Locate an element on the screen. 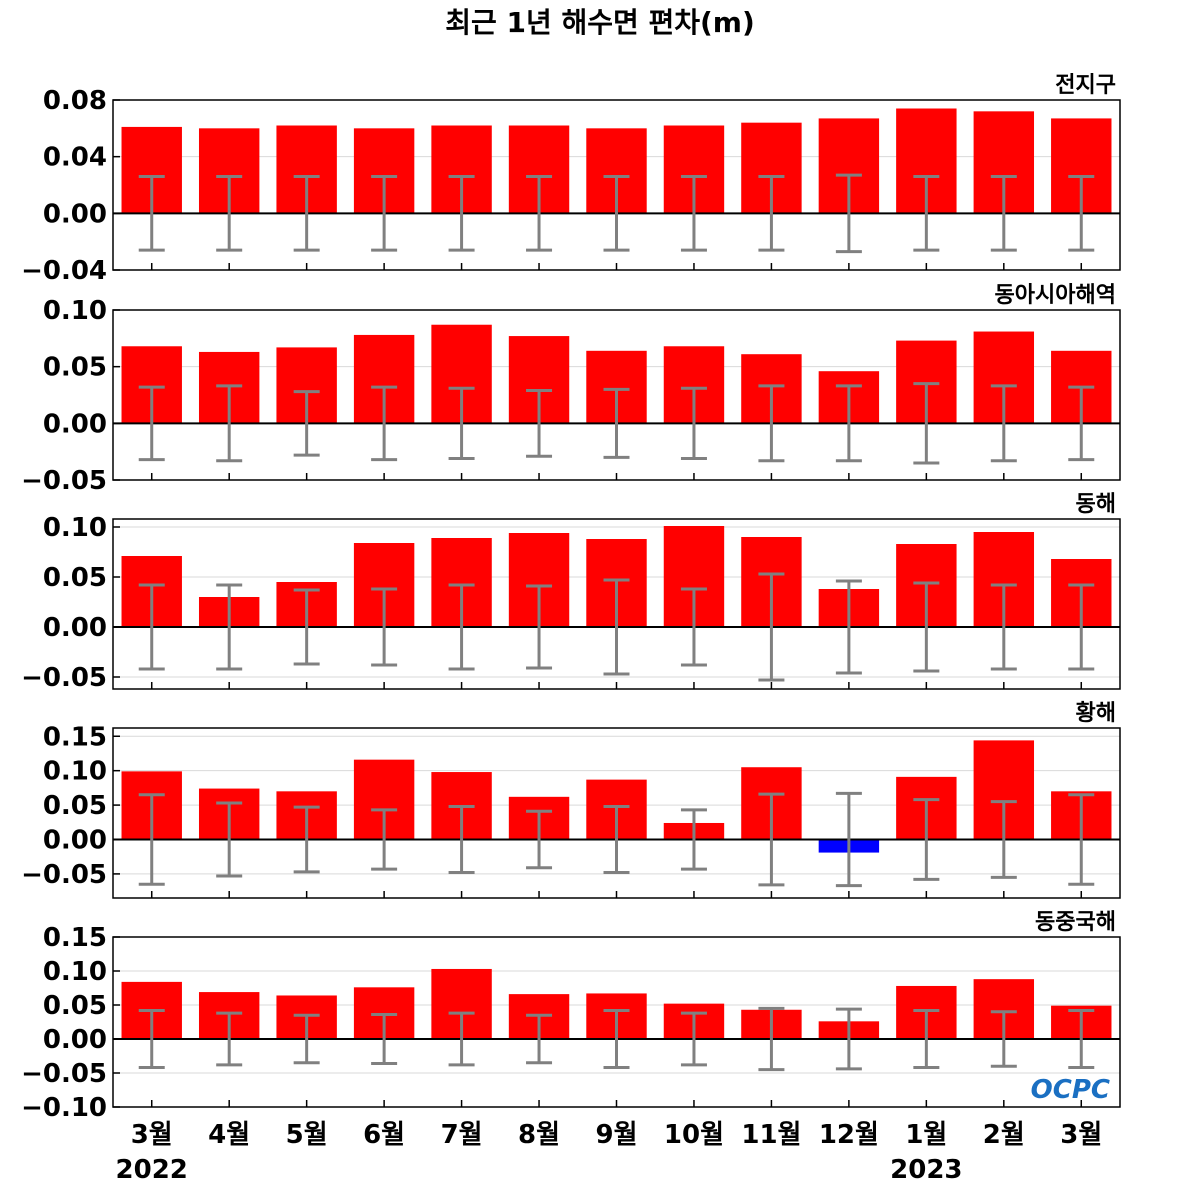 This screenshot has height=1200, width=1200. y-tick-label: 0.04 is located at coordinates (75, 158).